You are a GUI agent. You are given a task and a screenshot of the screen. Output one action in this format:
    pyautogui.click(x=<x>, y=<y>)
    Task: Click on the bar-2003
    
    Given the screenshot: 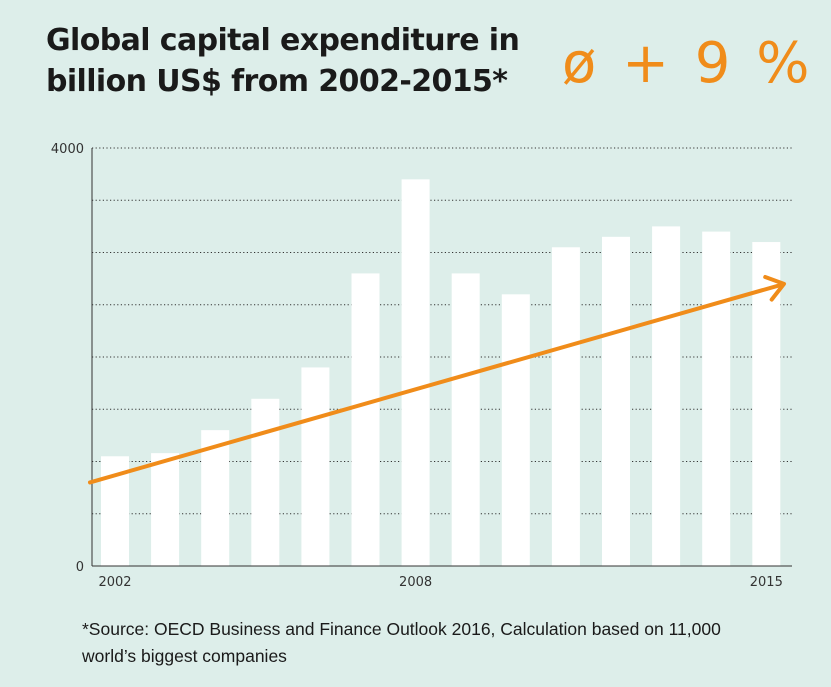 What is the action you would take?
    pyautogui.click(x=165, y=509)
    